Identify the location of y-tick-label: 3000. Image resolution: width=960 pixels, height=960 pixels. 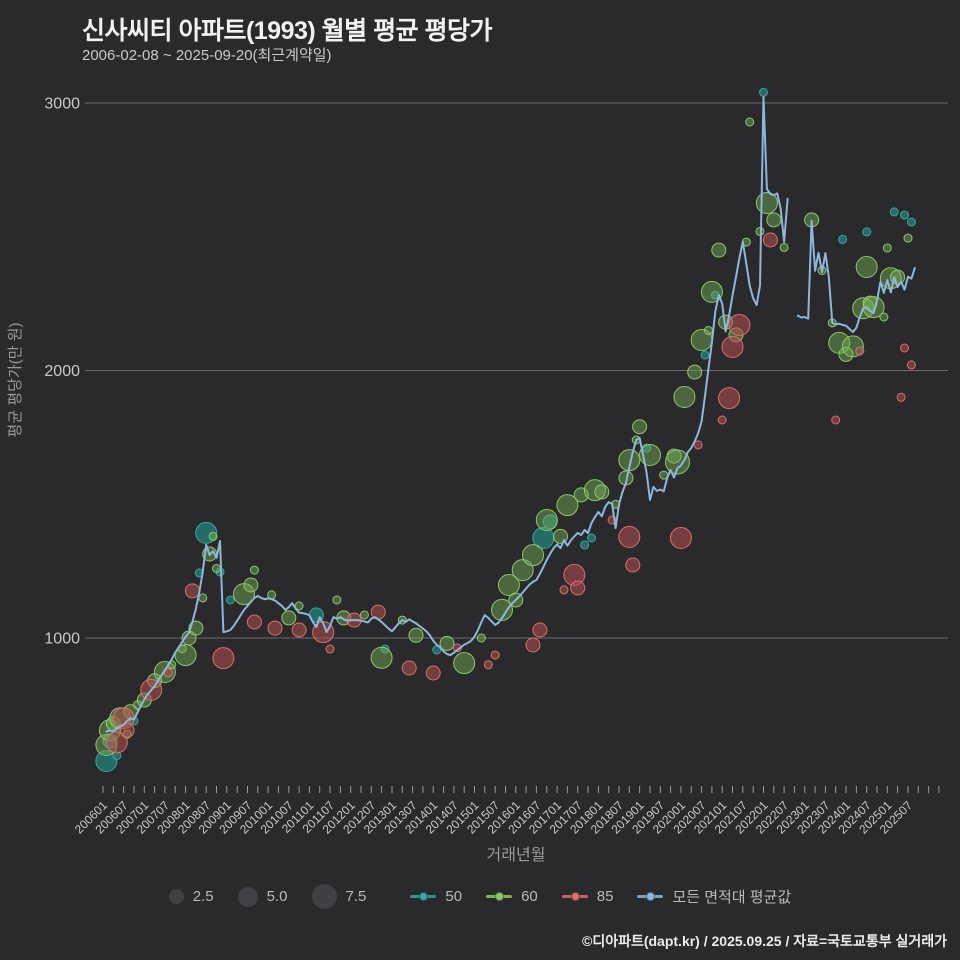
(62, 104).